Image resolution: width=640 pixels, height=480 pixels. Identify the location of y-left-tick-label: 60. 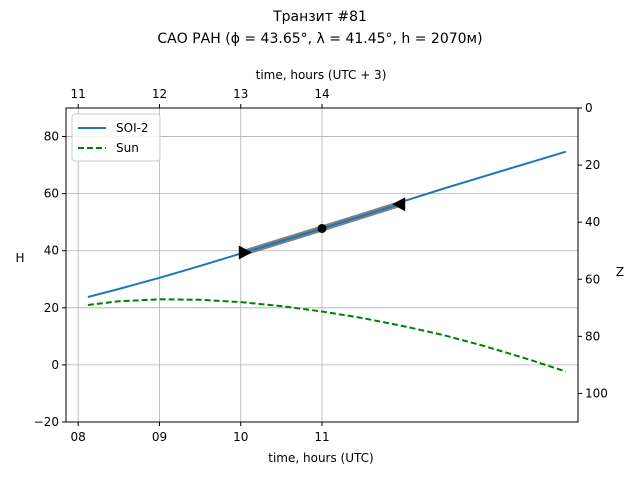
(51, 194).